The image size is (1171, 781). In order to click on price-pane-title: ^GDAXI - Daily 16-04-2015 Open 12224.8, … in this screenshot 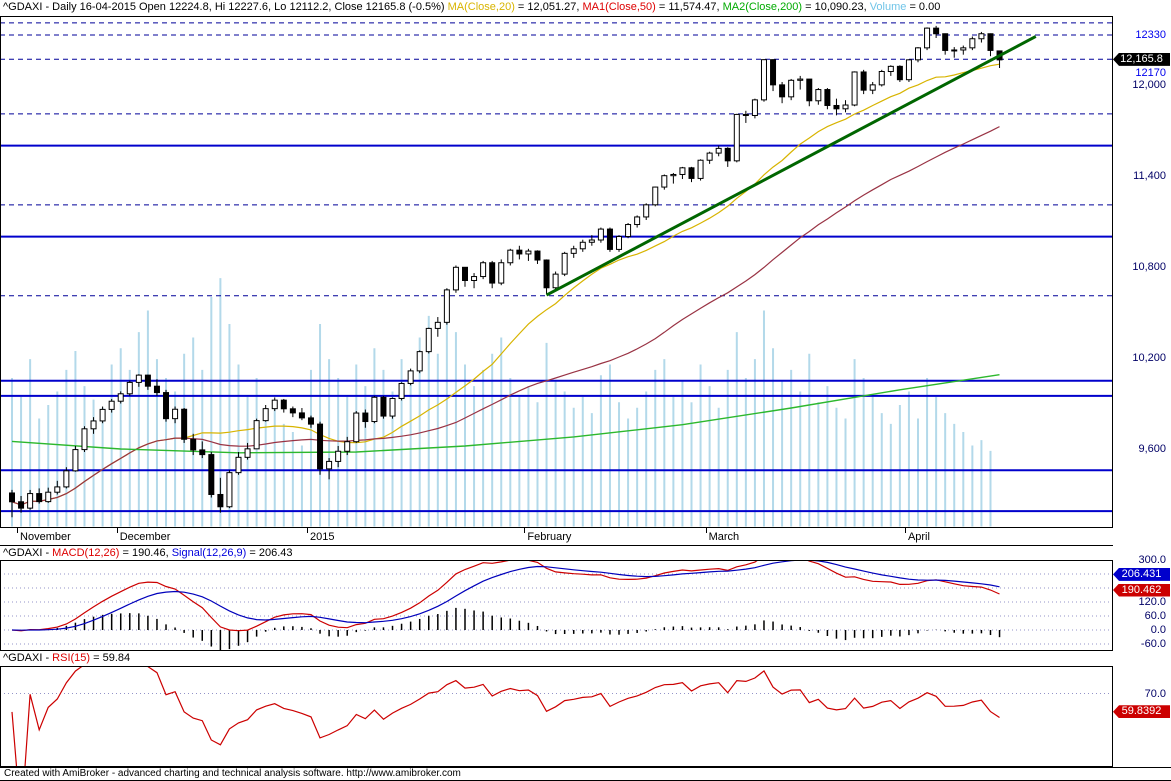, I will do `click(556, 8)`.